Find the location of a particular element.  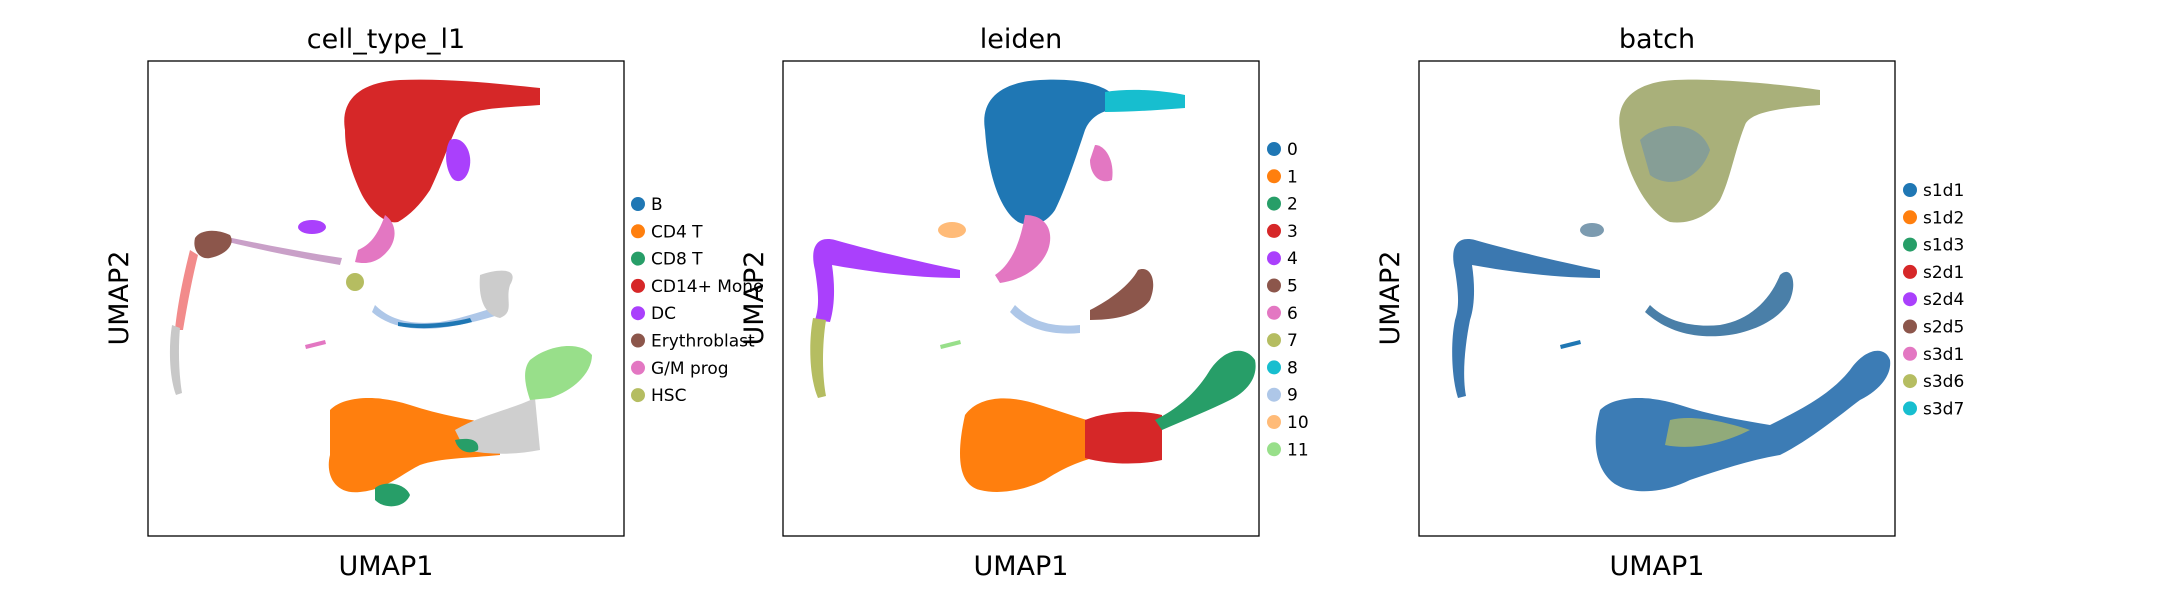

legend-label: 1 is located at coordinates (1292, 177).